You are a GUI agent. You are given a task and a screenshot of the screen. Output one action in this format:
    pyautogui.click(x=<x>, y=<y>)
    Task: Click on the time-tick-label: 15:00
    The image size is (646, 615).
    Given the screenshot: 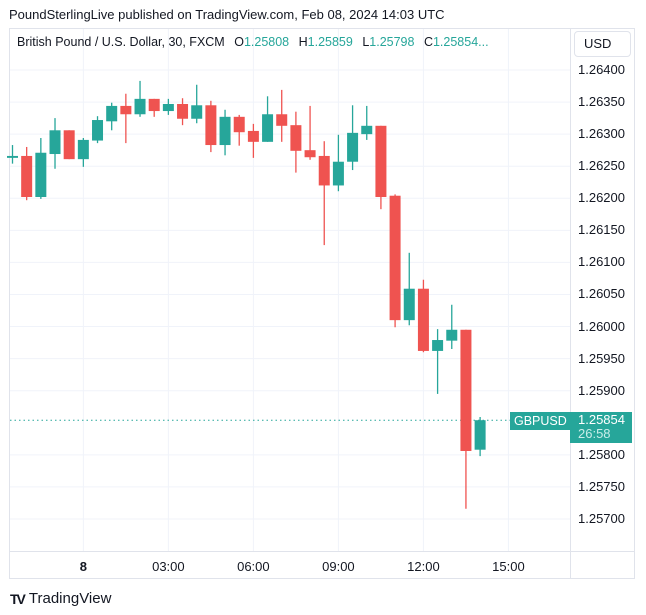 What is the action you would take?
    pyautogui.click(x=508, y=566)
    